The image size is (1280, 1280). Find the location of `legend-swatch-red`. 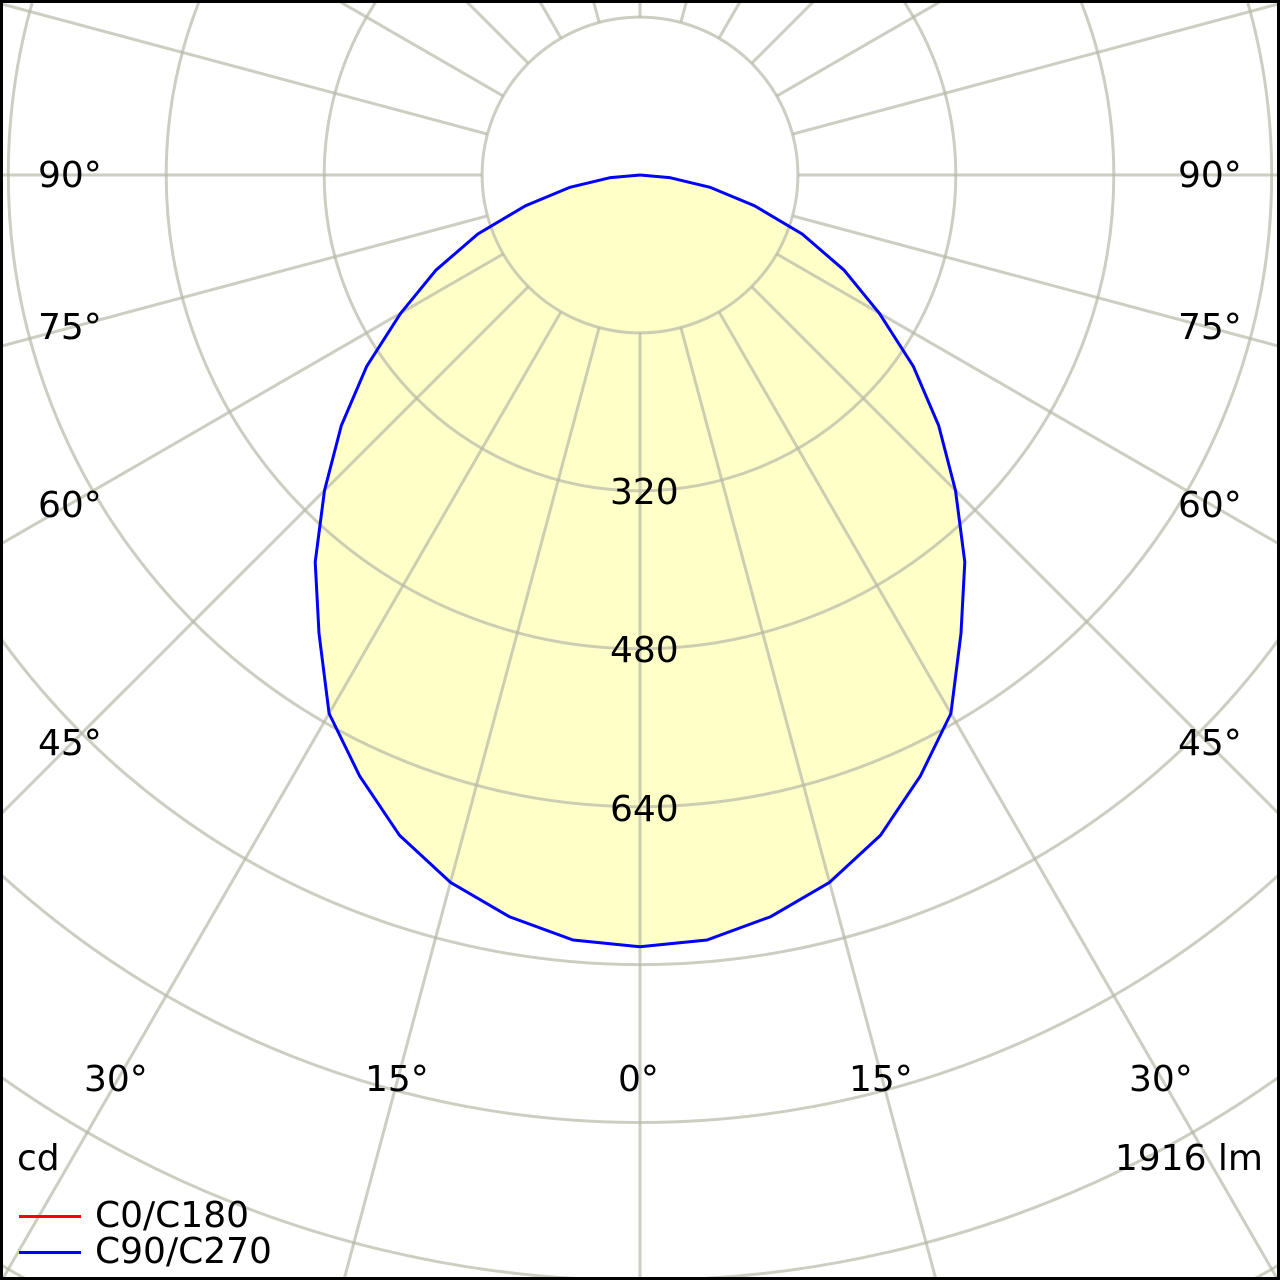

legend-swatch-red is located at coordinates (50, 1216).